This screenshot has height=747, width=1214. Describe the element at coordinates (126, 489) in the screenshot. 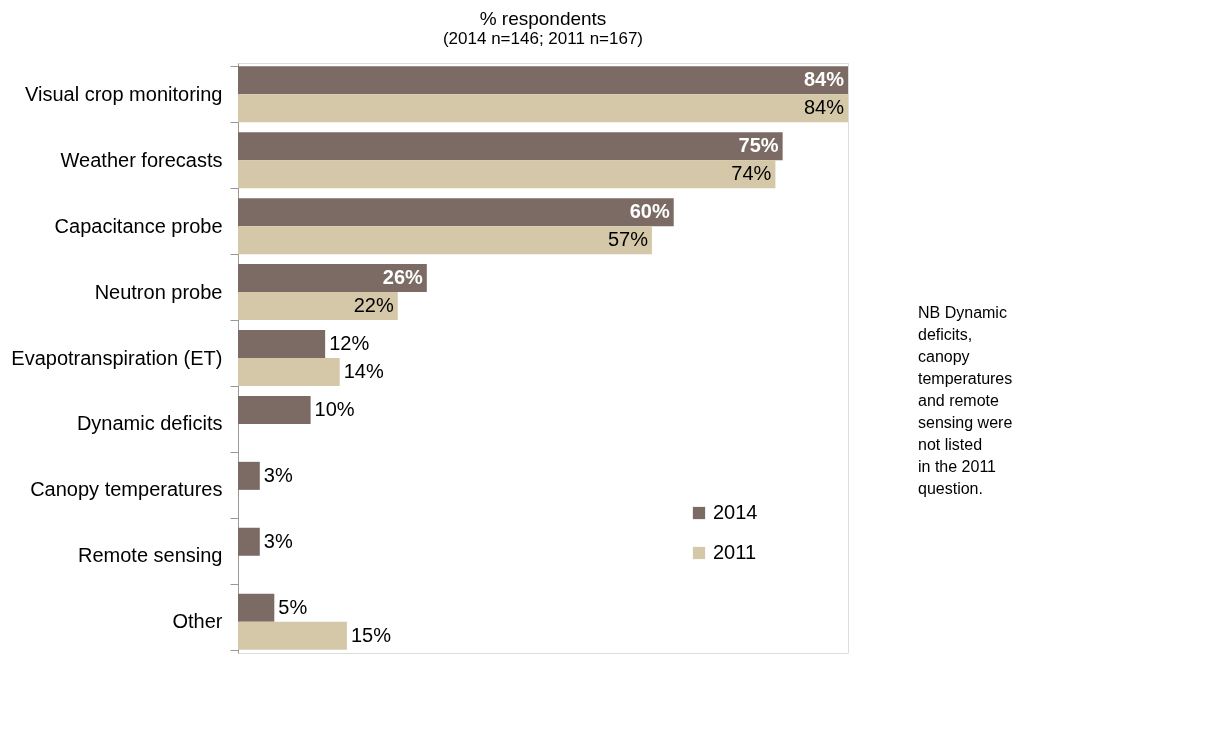

I see `y-tick-label: Canopy temperatures` at that location.